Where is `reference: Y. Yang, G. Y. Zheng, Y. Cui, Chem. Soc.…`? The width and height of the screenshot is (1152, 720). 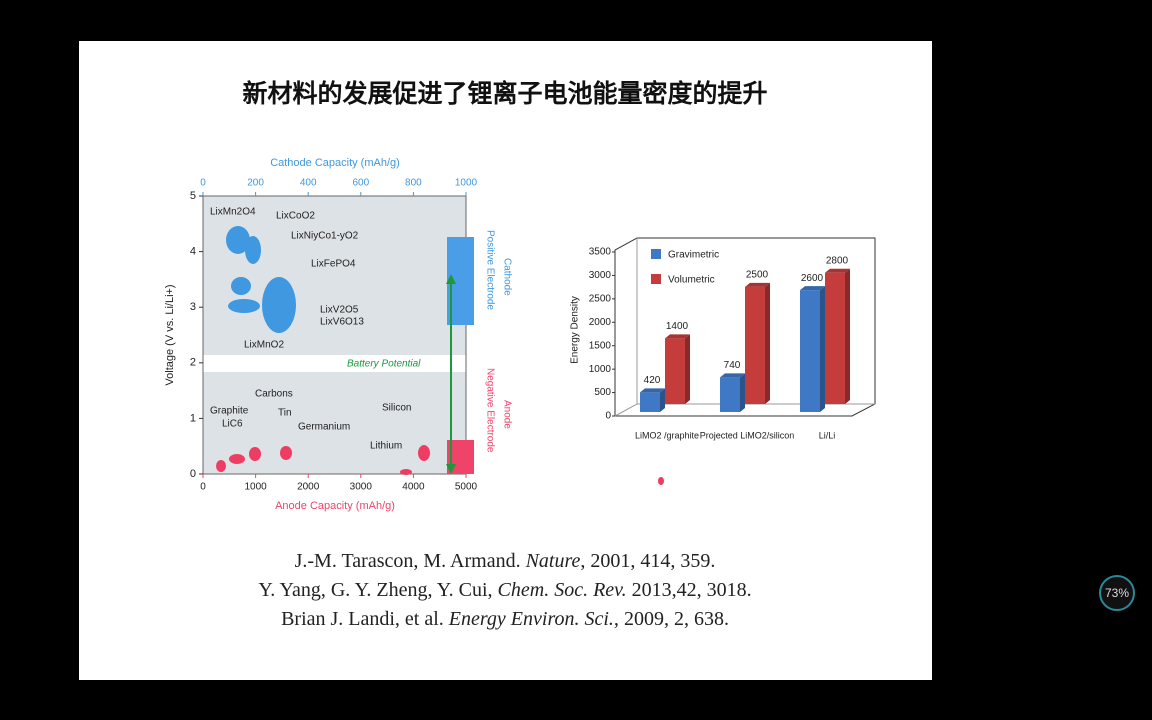
reference: Y. Yang, G. Y. Zheng, Y. Cui, Chem. Soc.… is located at coordinates (504, 590).